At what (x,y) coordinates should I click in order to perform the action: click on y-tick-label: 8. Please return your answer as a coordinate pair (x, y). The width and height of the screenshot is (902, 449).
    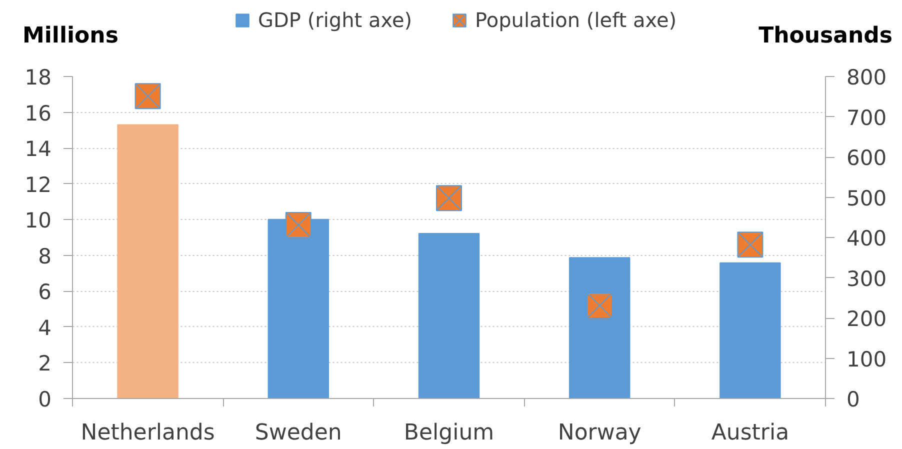
    Looking at the image, I should click on (45, 256).